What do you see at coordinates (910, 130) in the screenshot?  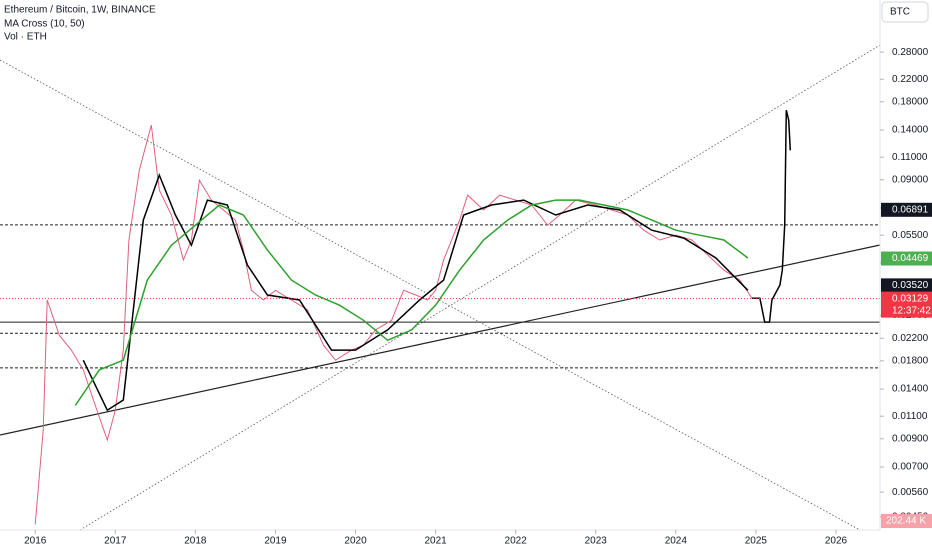 I see `y-tick-label: 0.14000` at bounding box center [910, 130].